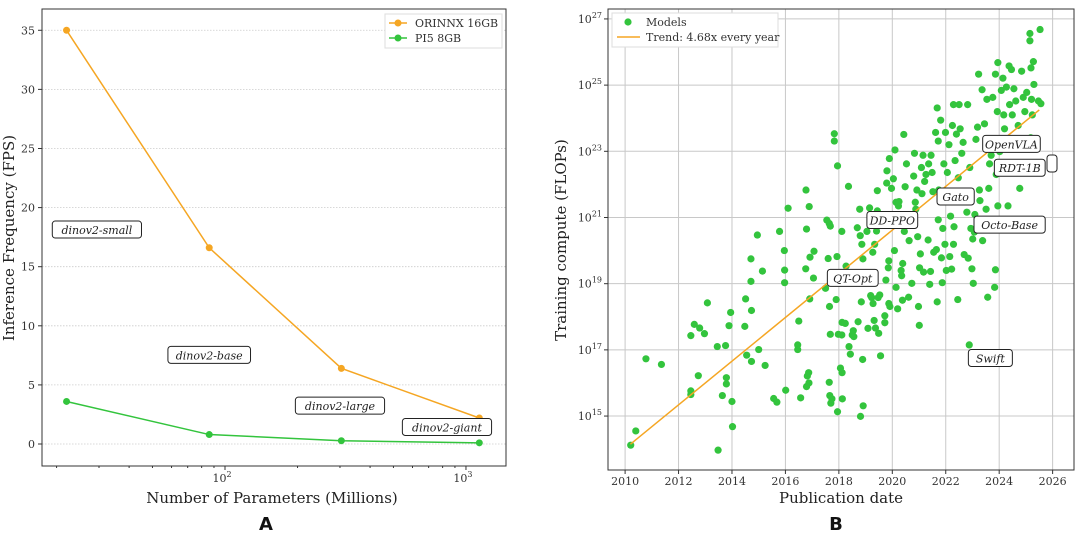 The width and height of the screenshot is (1080, 539). Describe the element at coordinates (597, 213) in the screenshot. I see `y-tick-exponent: 21` at that location.